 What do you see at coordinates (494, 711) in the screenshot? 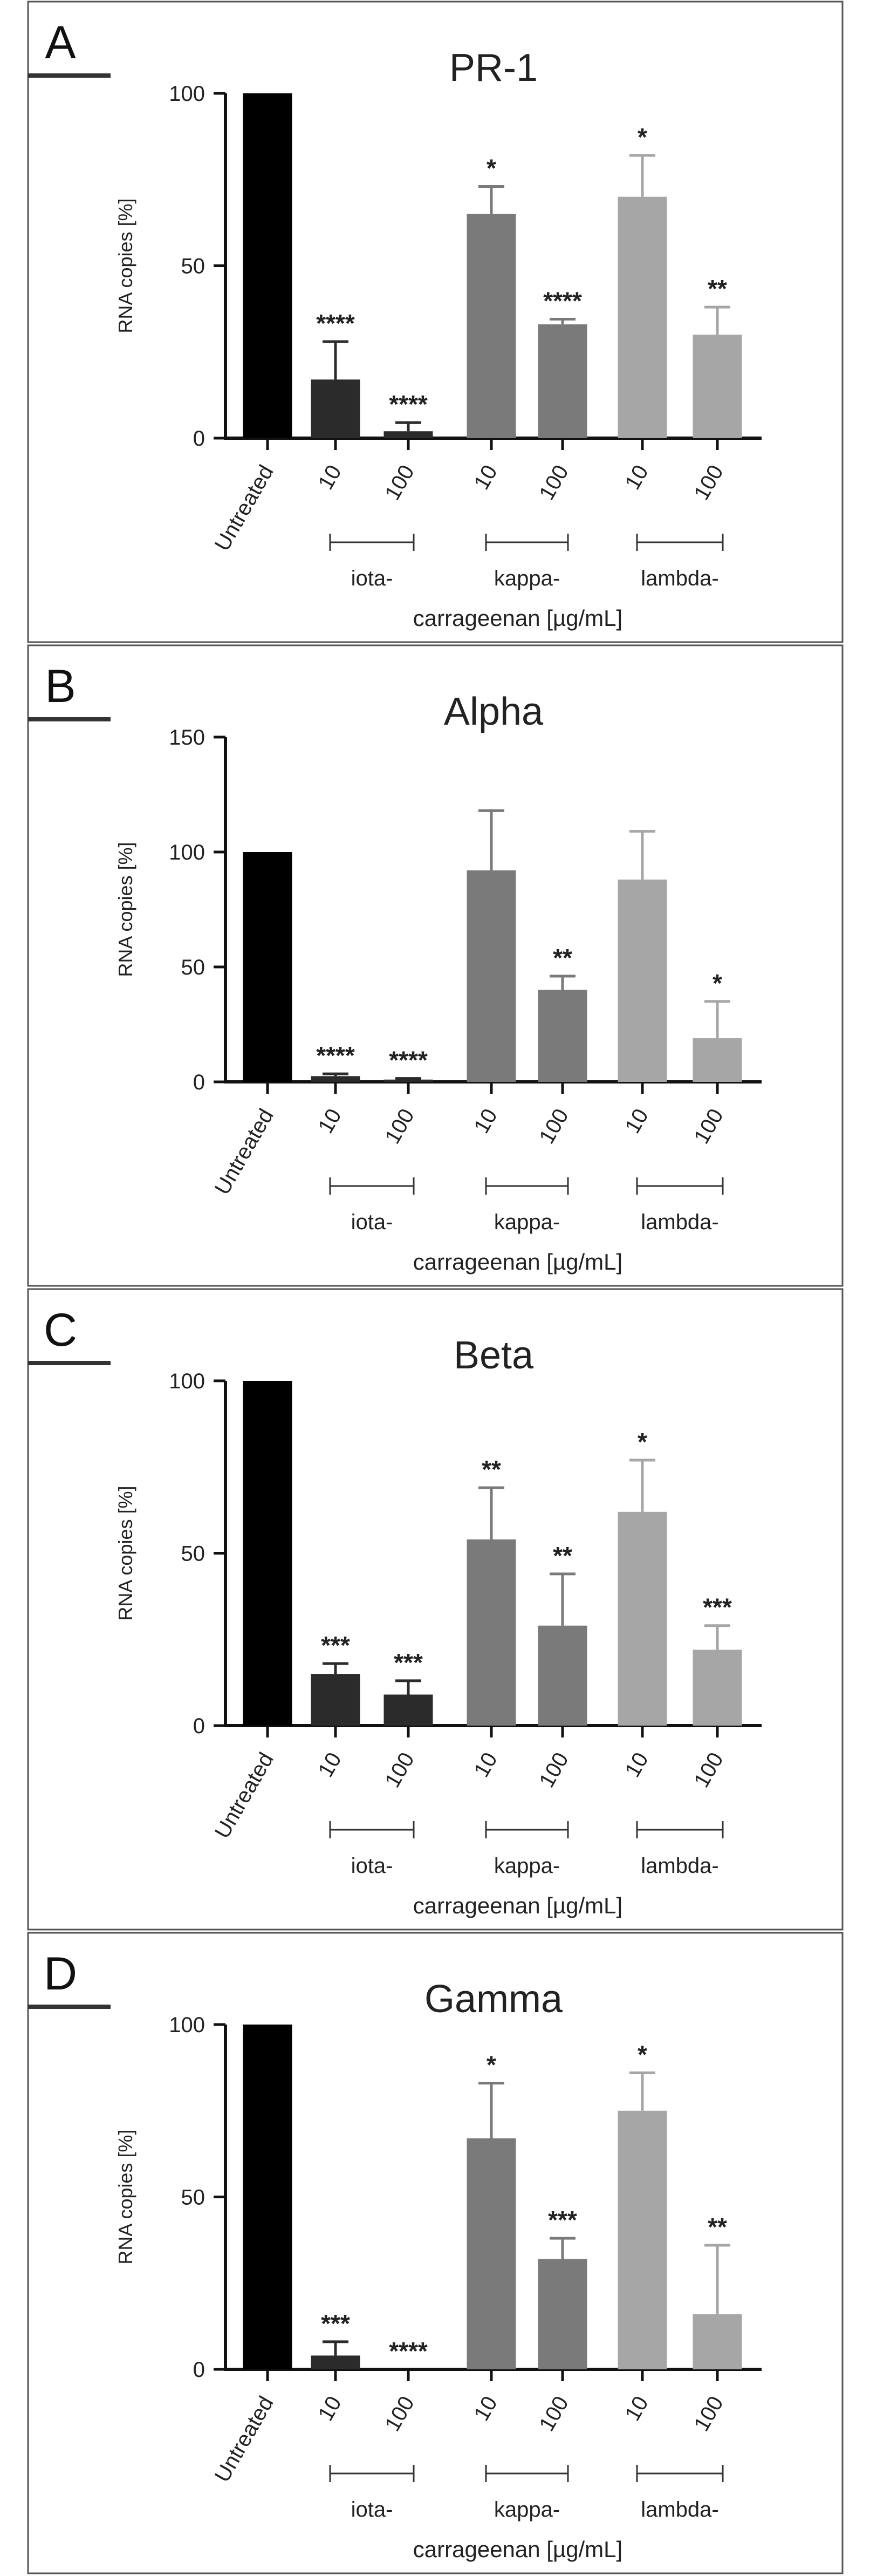
I see `chart-title: Alpha` at bounding box center [494, 711].